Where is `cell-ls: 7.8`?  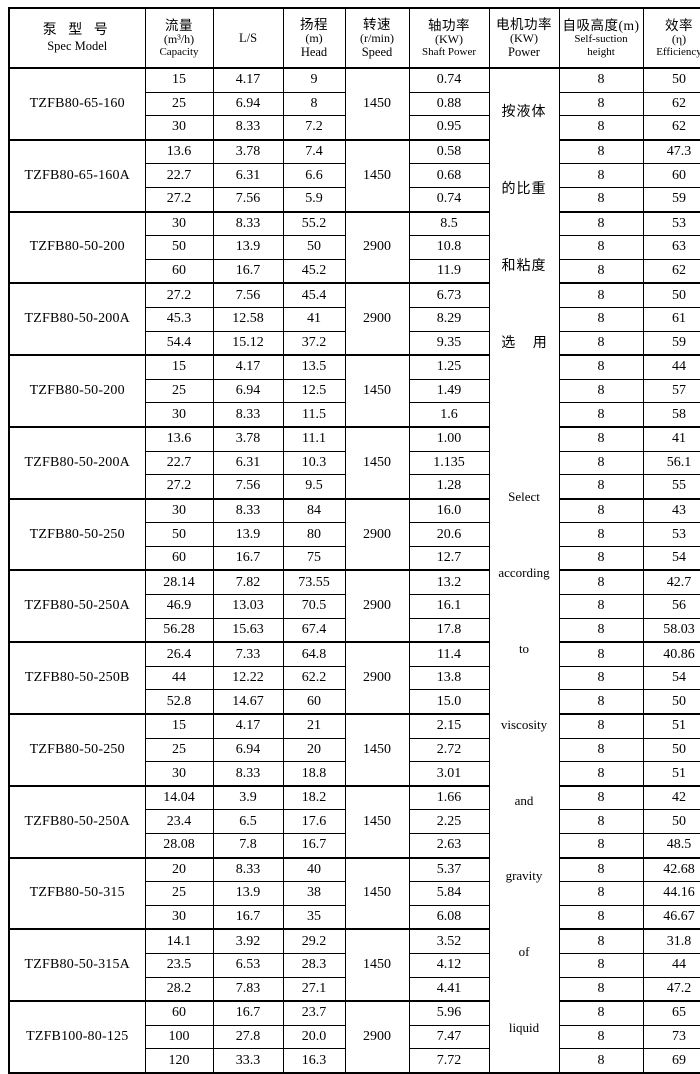
cell-ls: 7.8 is located at coordinates (248, 846).